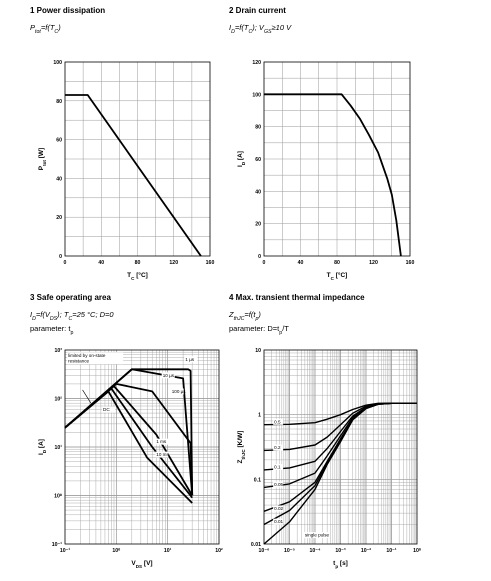 Image resolution: width=491 pixels, height=581 pixels. What do you see at coordinates (189, 359) in the screenshot?
I see `annotation-label: 1 µs` at bounding box center [189, 359].